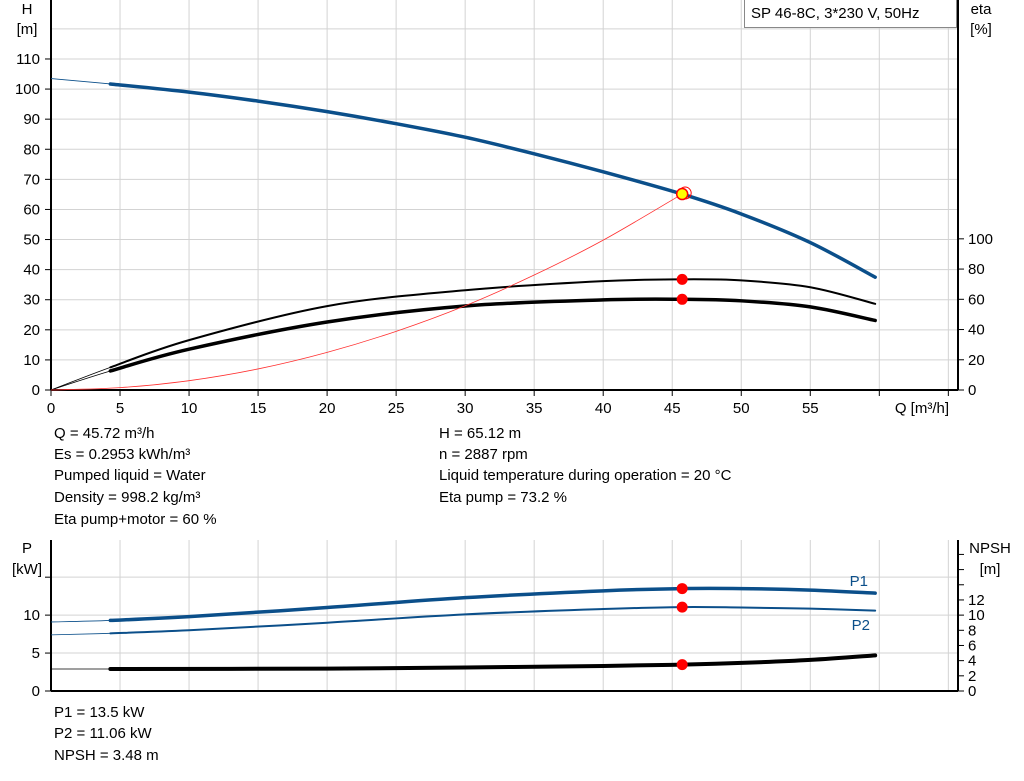  What do you see at coordinates (682, 589) in the screenshot?
I see `duty-point-p1` at bounding box center [682, 589].